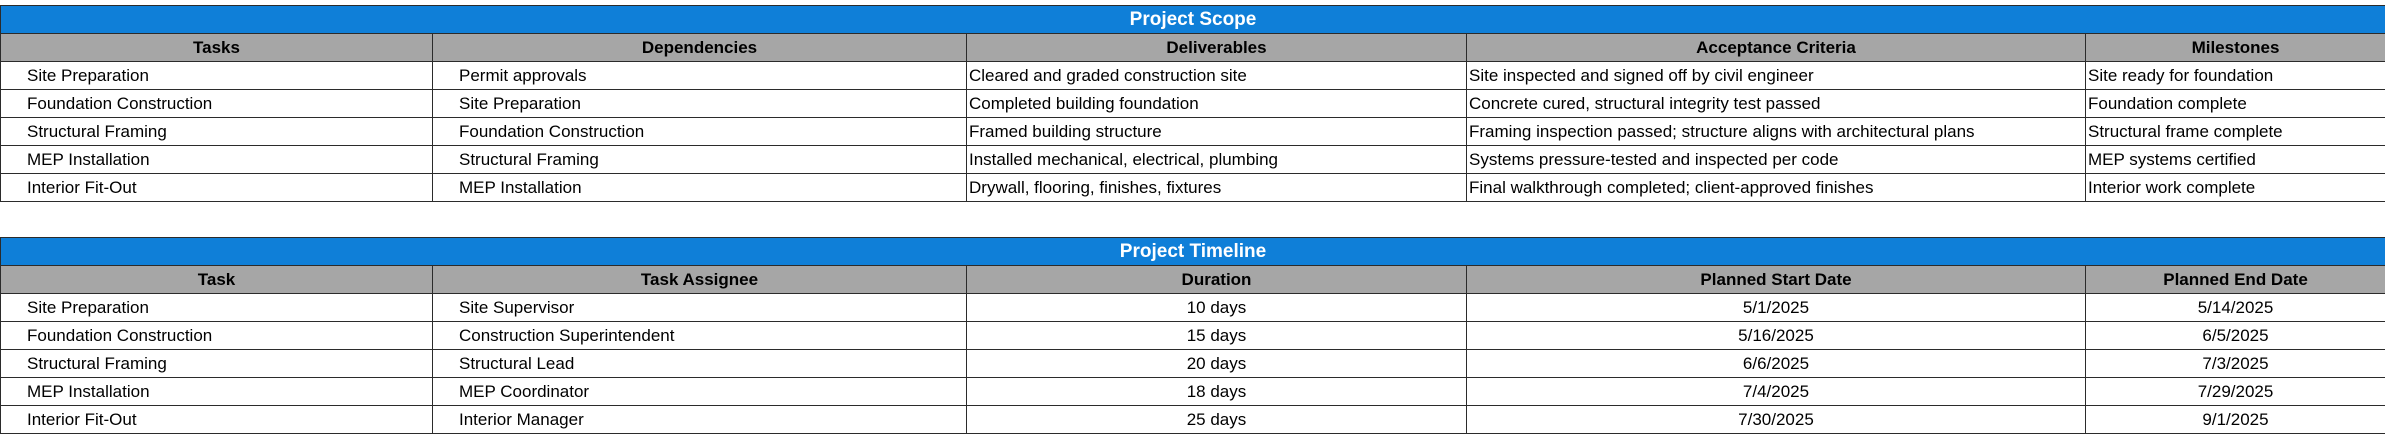 The image size is (2385, 442). Describe the element at coordinates (699, 279) in the screenshot. I see `header-cell: Task Assignee` at that location.